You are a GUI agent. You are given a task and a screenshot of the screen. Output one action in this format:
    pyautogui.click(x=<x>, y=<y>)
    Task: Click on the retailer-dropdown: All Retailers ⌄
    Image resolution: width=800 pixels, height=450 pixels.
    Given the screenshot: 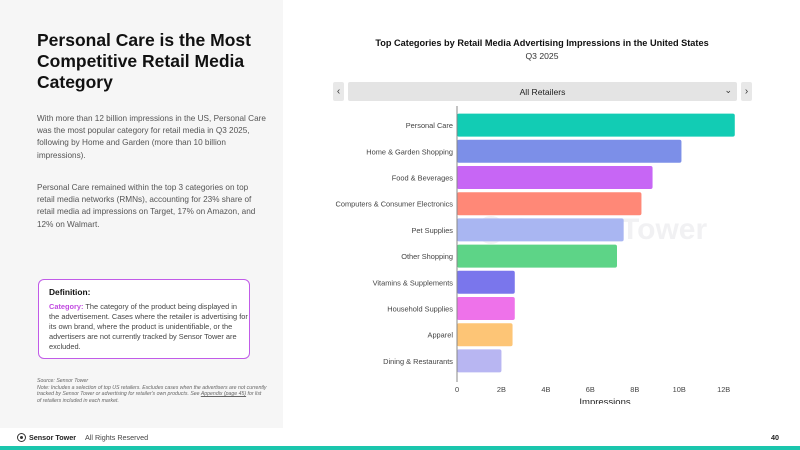 What is the action you would take?
    pyautogui.click(x=542, y=91)
    